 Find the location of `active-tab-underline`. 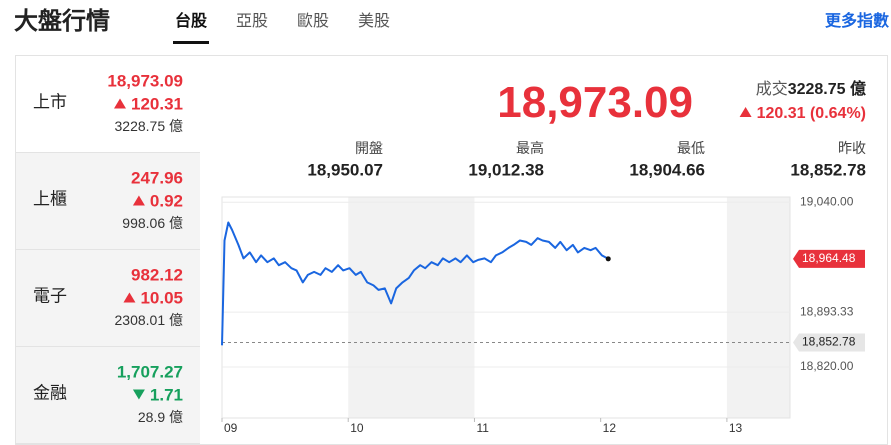

active-tab-underline is located at coordinates (191, 42).